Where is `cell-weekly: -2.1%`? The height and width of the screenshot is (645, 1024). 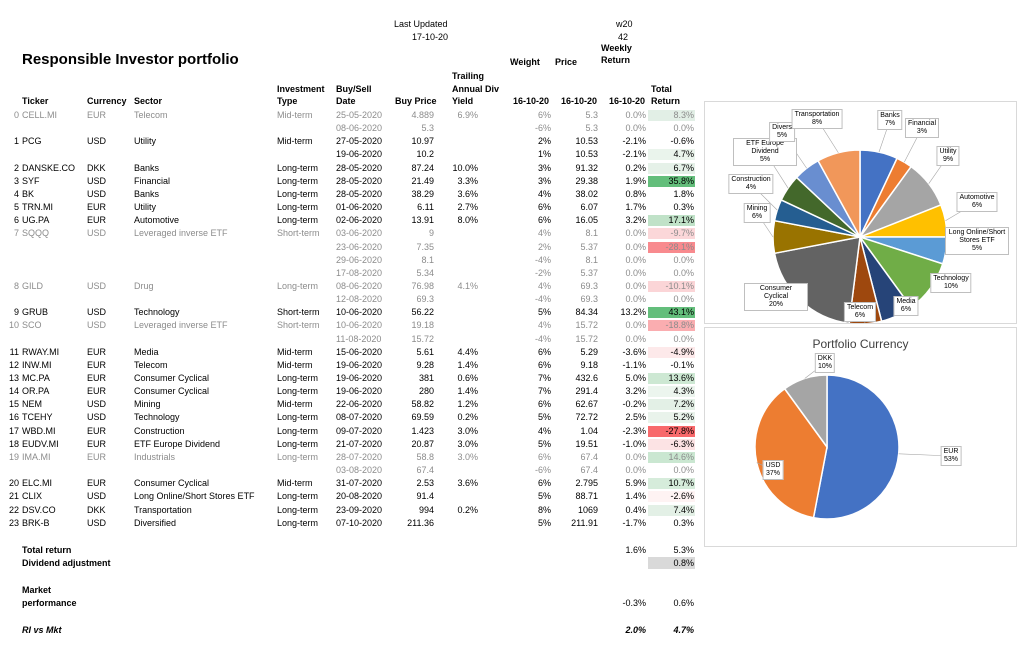
cell-weekly: -2.1% is located at coordinates (634, 154).